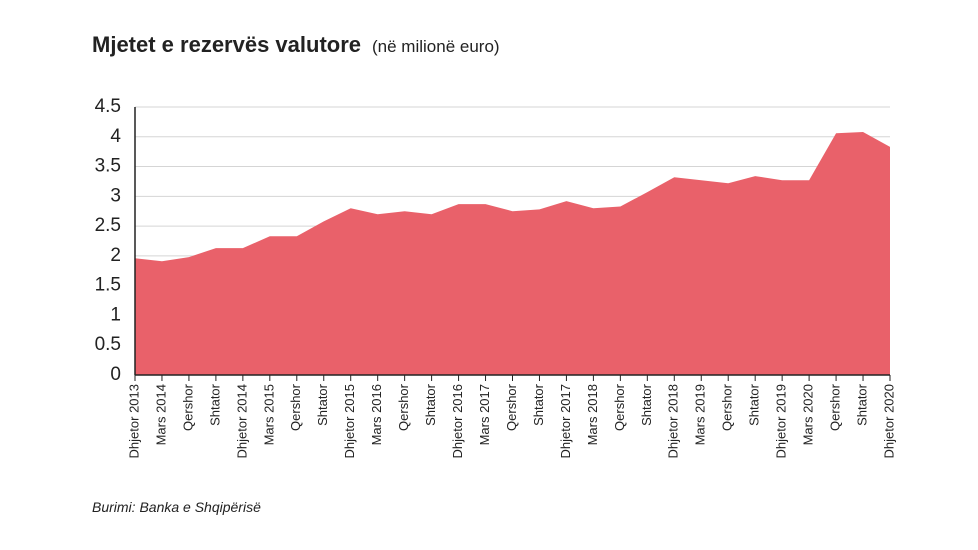 The height and width of the screenshot is (550, 978). I want to click on x-tick-label: Dhjetor 2016, so click(457, 421).